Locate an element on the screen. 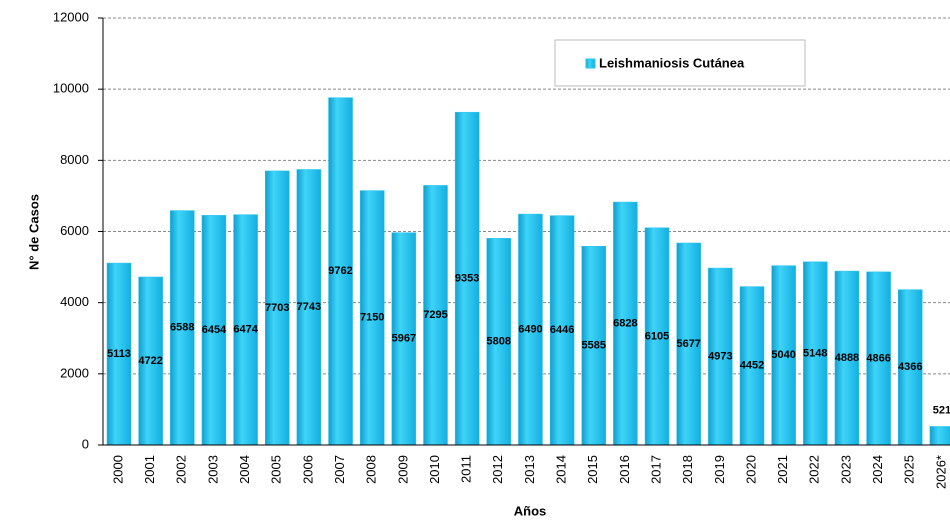 The width and height of the screenshot is (950, 522). y-tick-label: 12000 is located at coordinates (71, 16).